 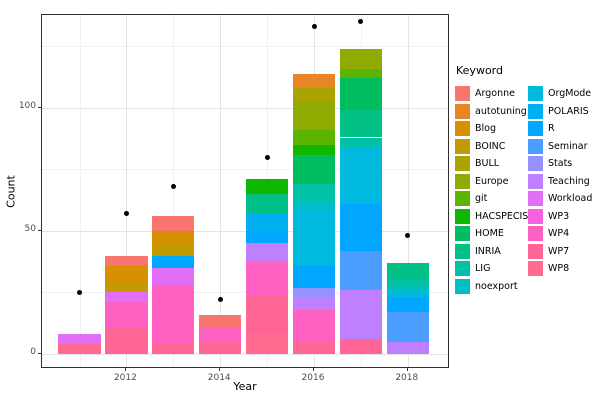 I want to click on bar-segment-blog, so click(x=126, y=274).